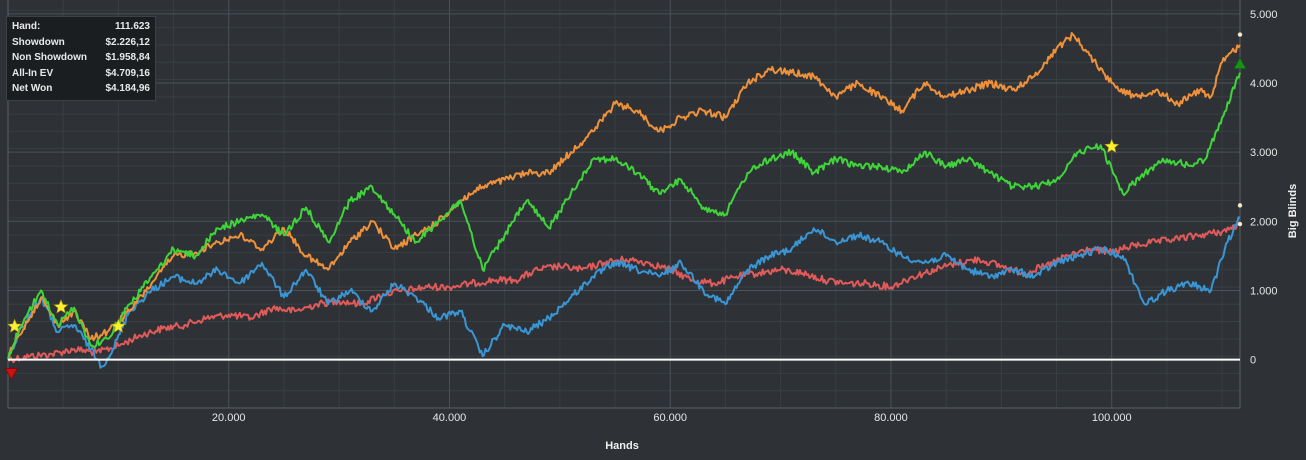  Describe the element at coordinates (229, 418) in the screenshot. I see `x-tick-label: 20.000` at that location.